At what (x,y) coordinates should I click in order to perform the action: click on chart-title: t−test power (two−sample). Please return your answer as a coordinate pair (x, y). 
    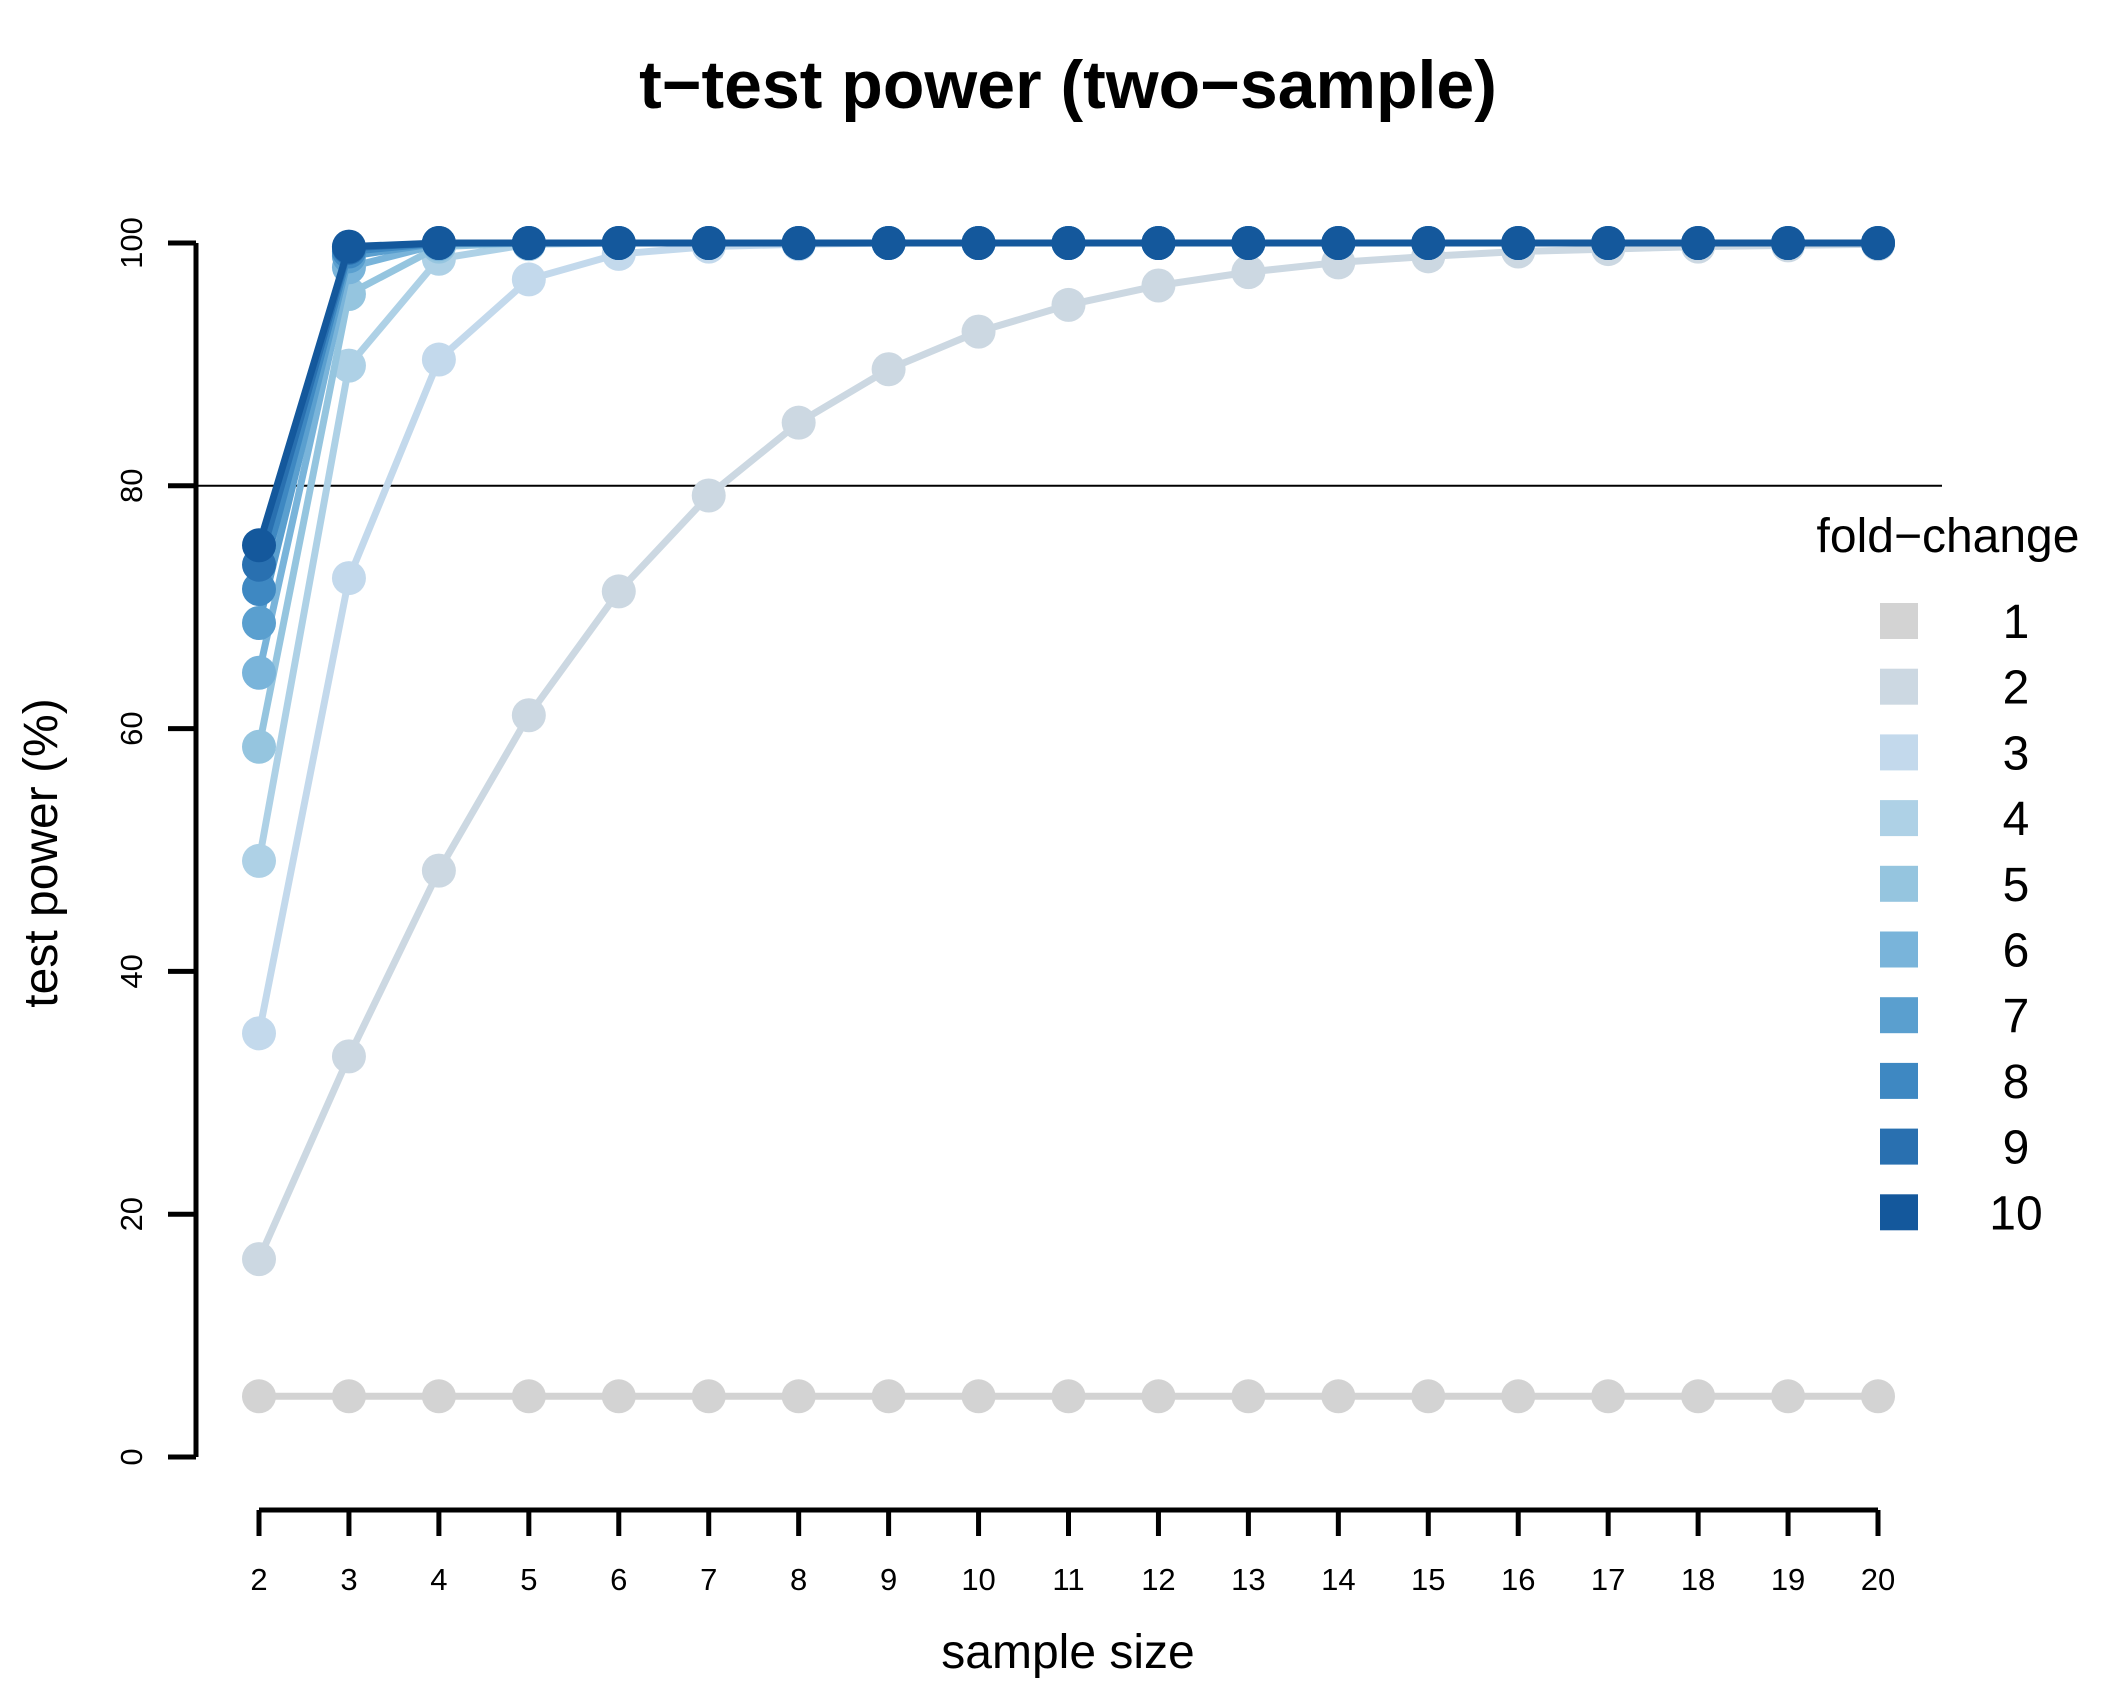
    Looking at the image, I should click on (1068, 85).